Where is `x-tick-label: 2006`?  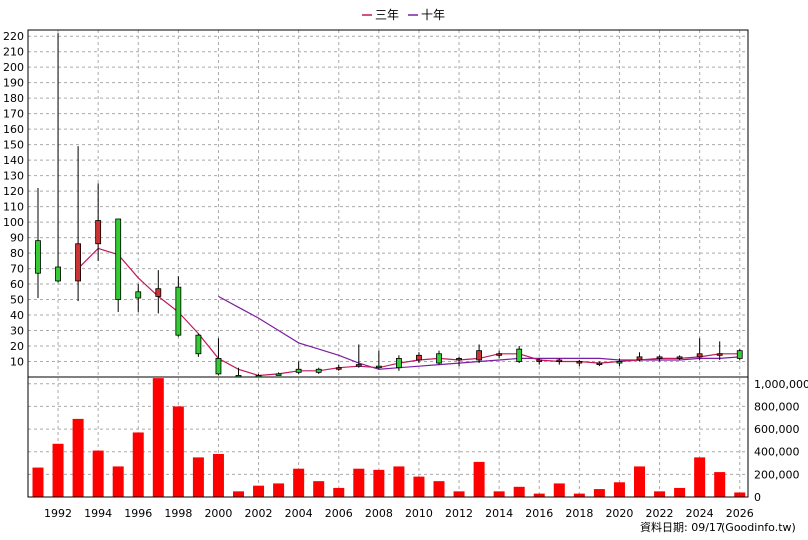
x-tick-label: 2006 is located at coordinates (339, 513).